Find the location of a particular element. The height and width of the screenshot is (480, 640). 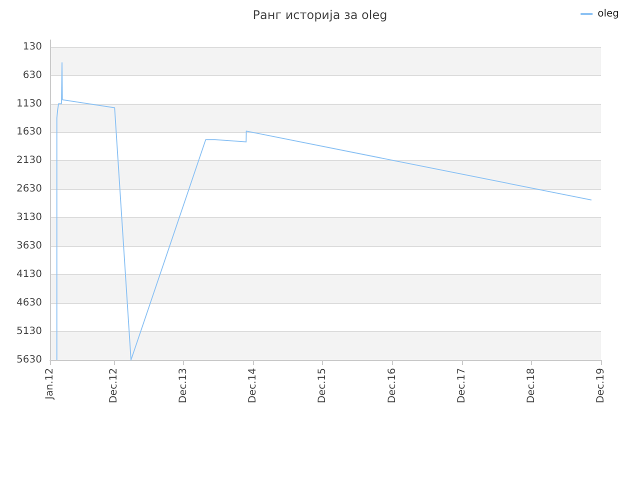

y-tick-label: 130 is located at coordinates (32, 46).